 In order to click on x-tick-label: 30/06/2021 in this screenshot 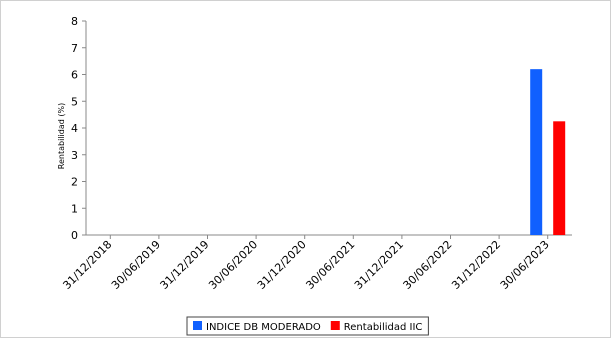, I will do `click(330, 265)`.